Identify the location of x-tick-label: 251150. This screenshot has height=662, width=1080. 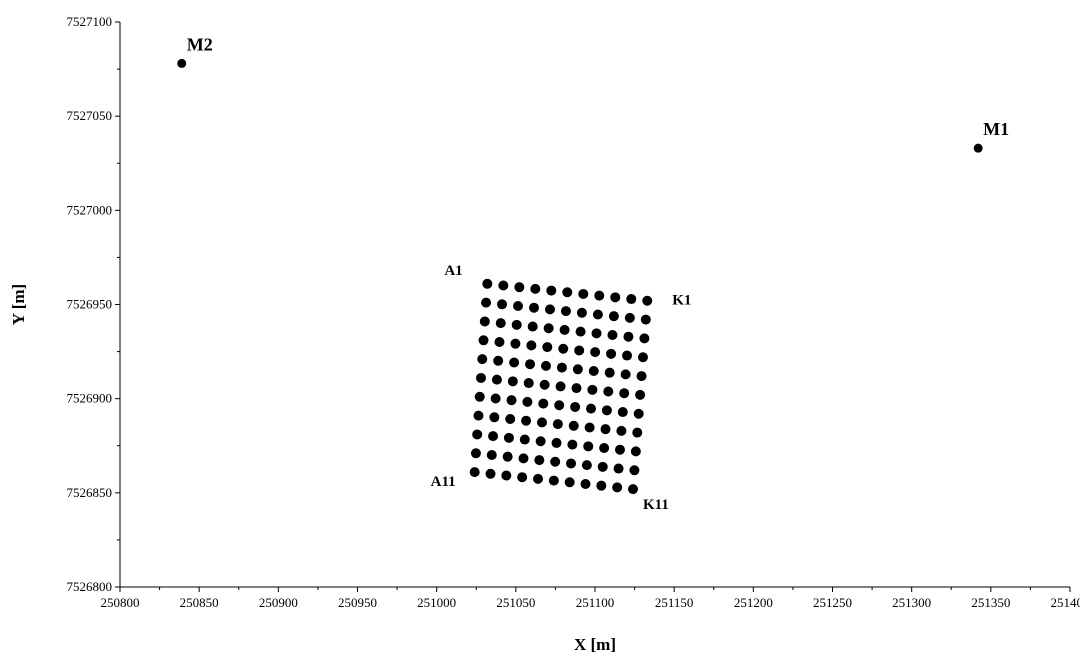
(674, 602).